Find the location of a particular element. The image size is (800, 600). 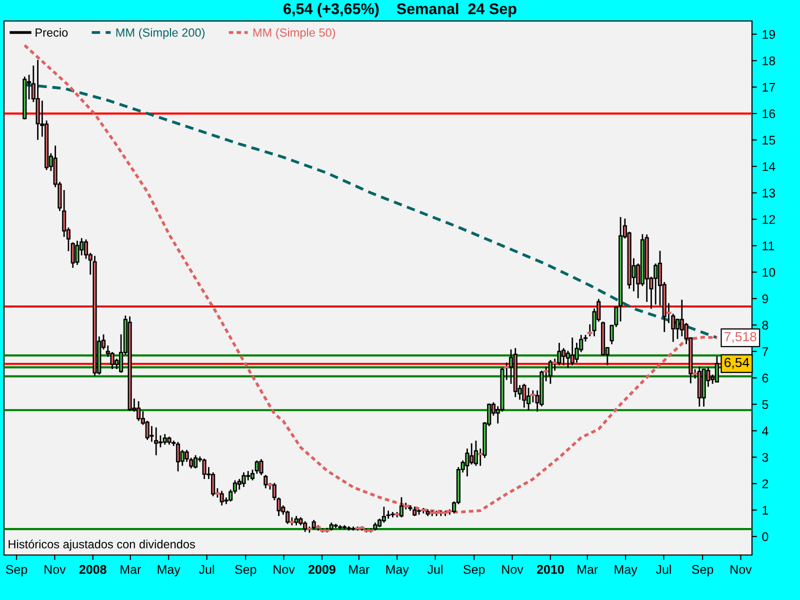

y-tick-label: 15 is located at coordinates (769, 140).